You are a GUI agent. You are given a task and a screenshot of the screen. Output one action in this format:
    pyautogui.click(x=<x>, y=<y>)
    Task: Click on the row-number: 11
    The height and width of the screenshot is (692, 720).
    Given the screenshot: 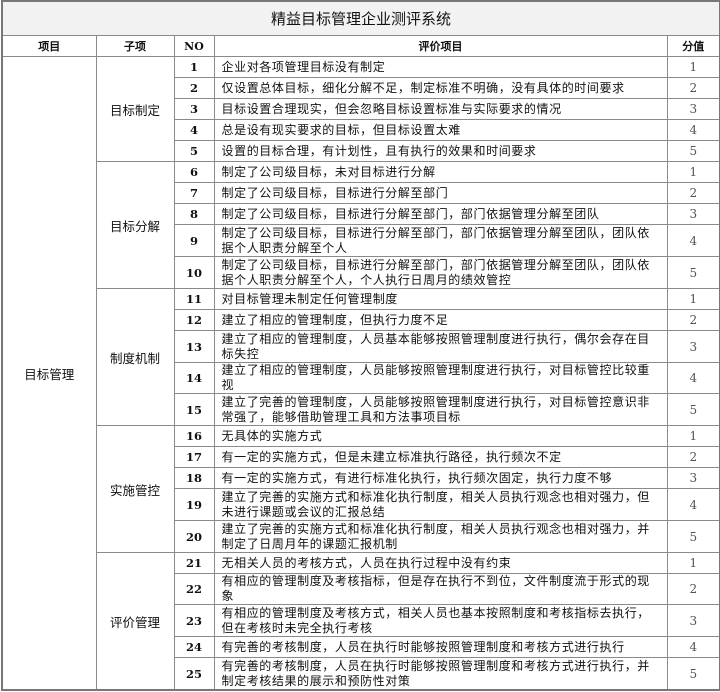 What is the action you would take?
    pyautogui.click(x=194, y=299)
    